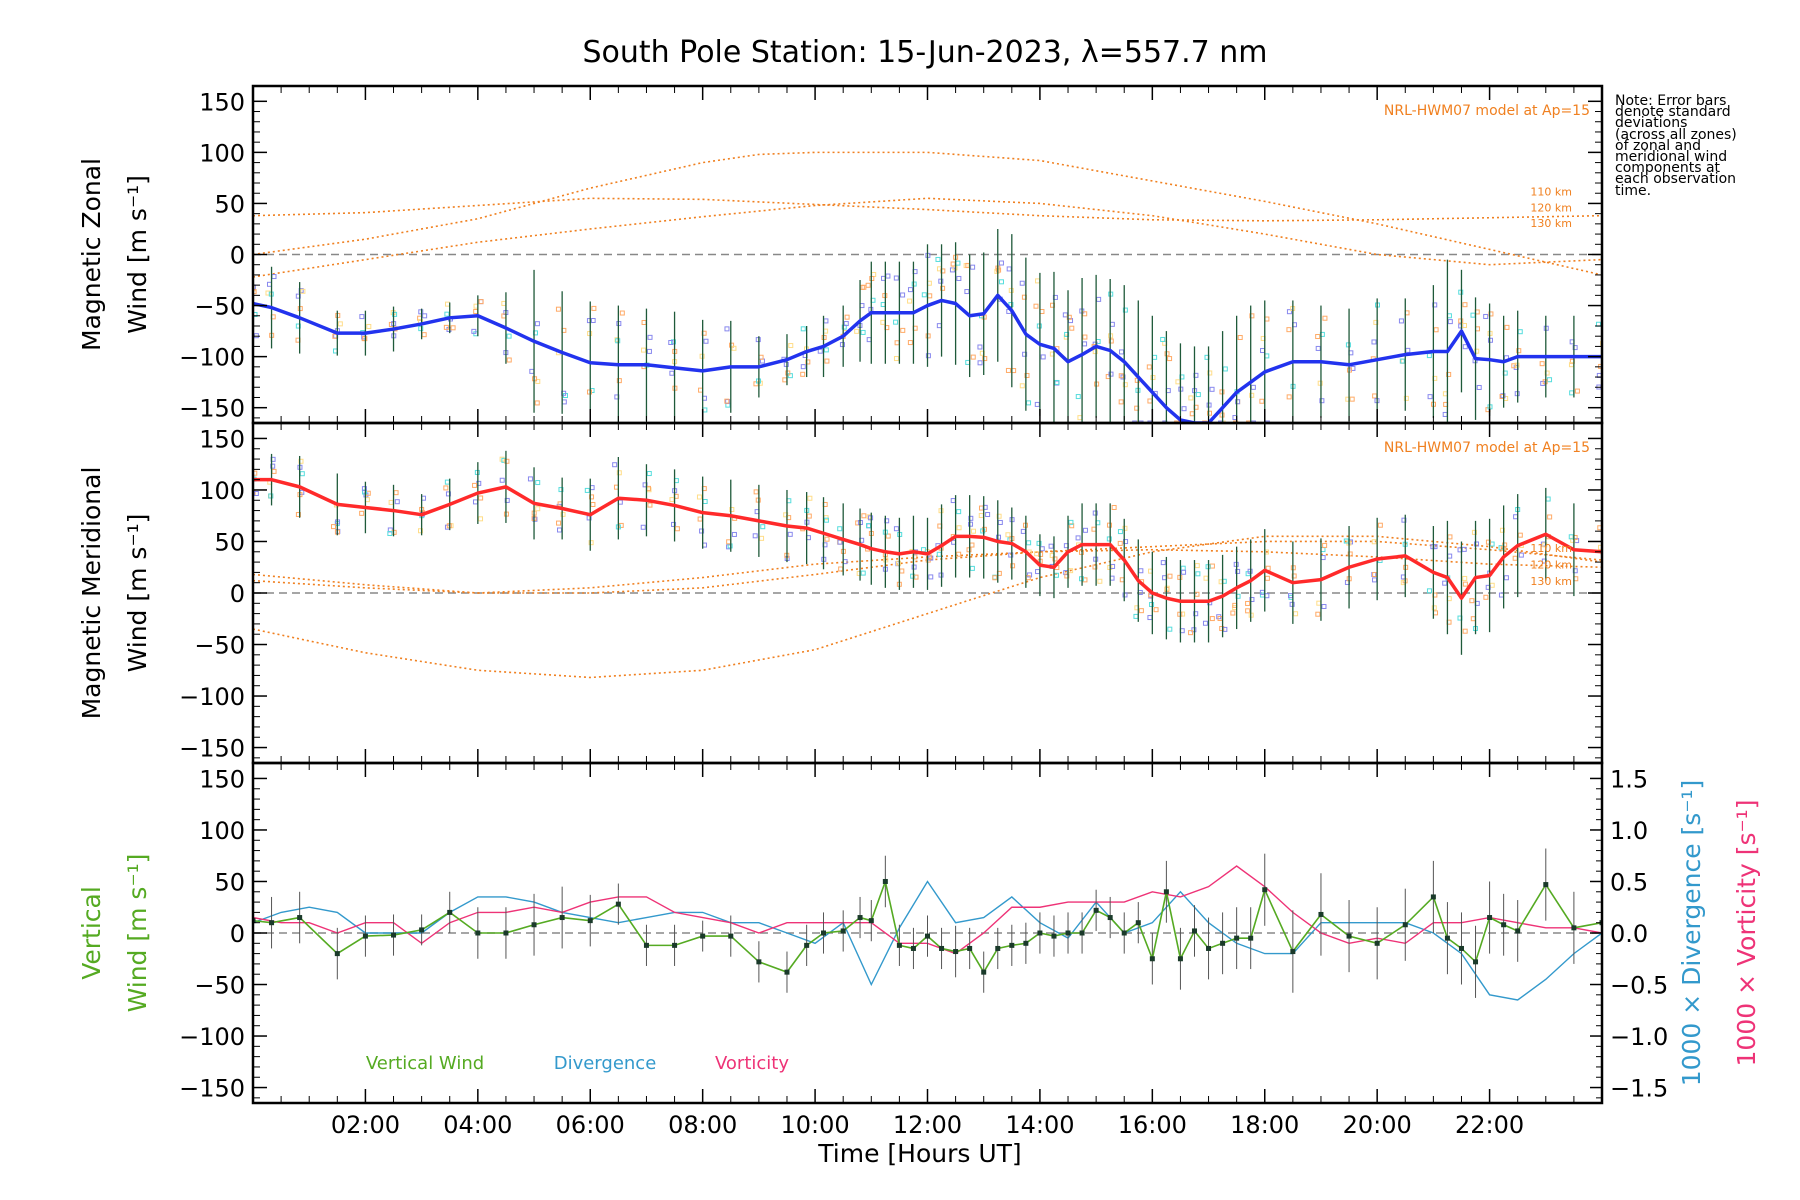 Image resolution: width=1800 pixels, height=1200 pixels. What do you see at coordinates (1551, 564) in the screenshot?
I see `altitude-label: 120 km` at bounding box center [1551, 564].